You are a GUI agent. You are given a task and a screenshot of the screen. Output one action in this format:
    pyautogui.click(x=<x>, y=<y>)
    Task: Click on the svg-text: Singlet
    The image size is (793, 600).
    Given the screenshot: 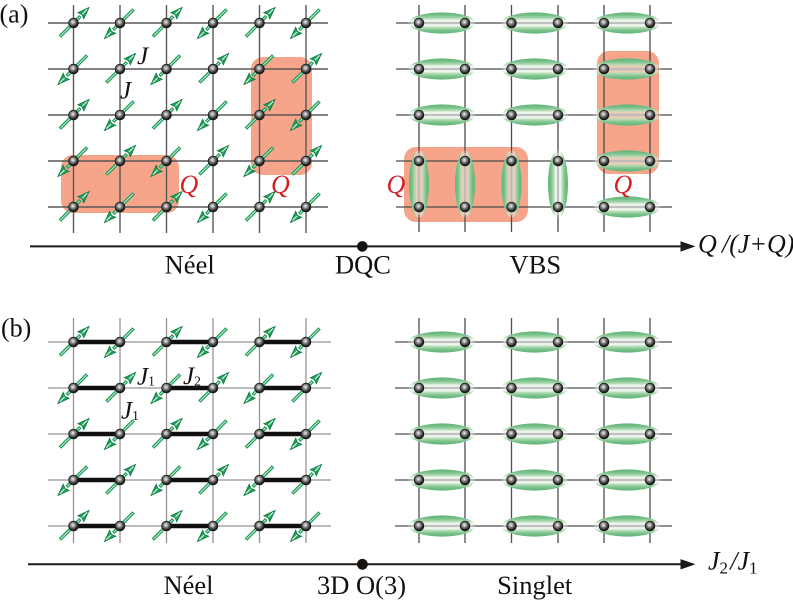 What is the action you would take?
    pyautogui.click(x=535, y=585)
    